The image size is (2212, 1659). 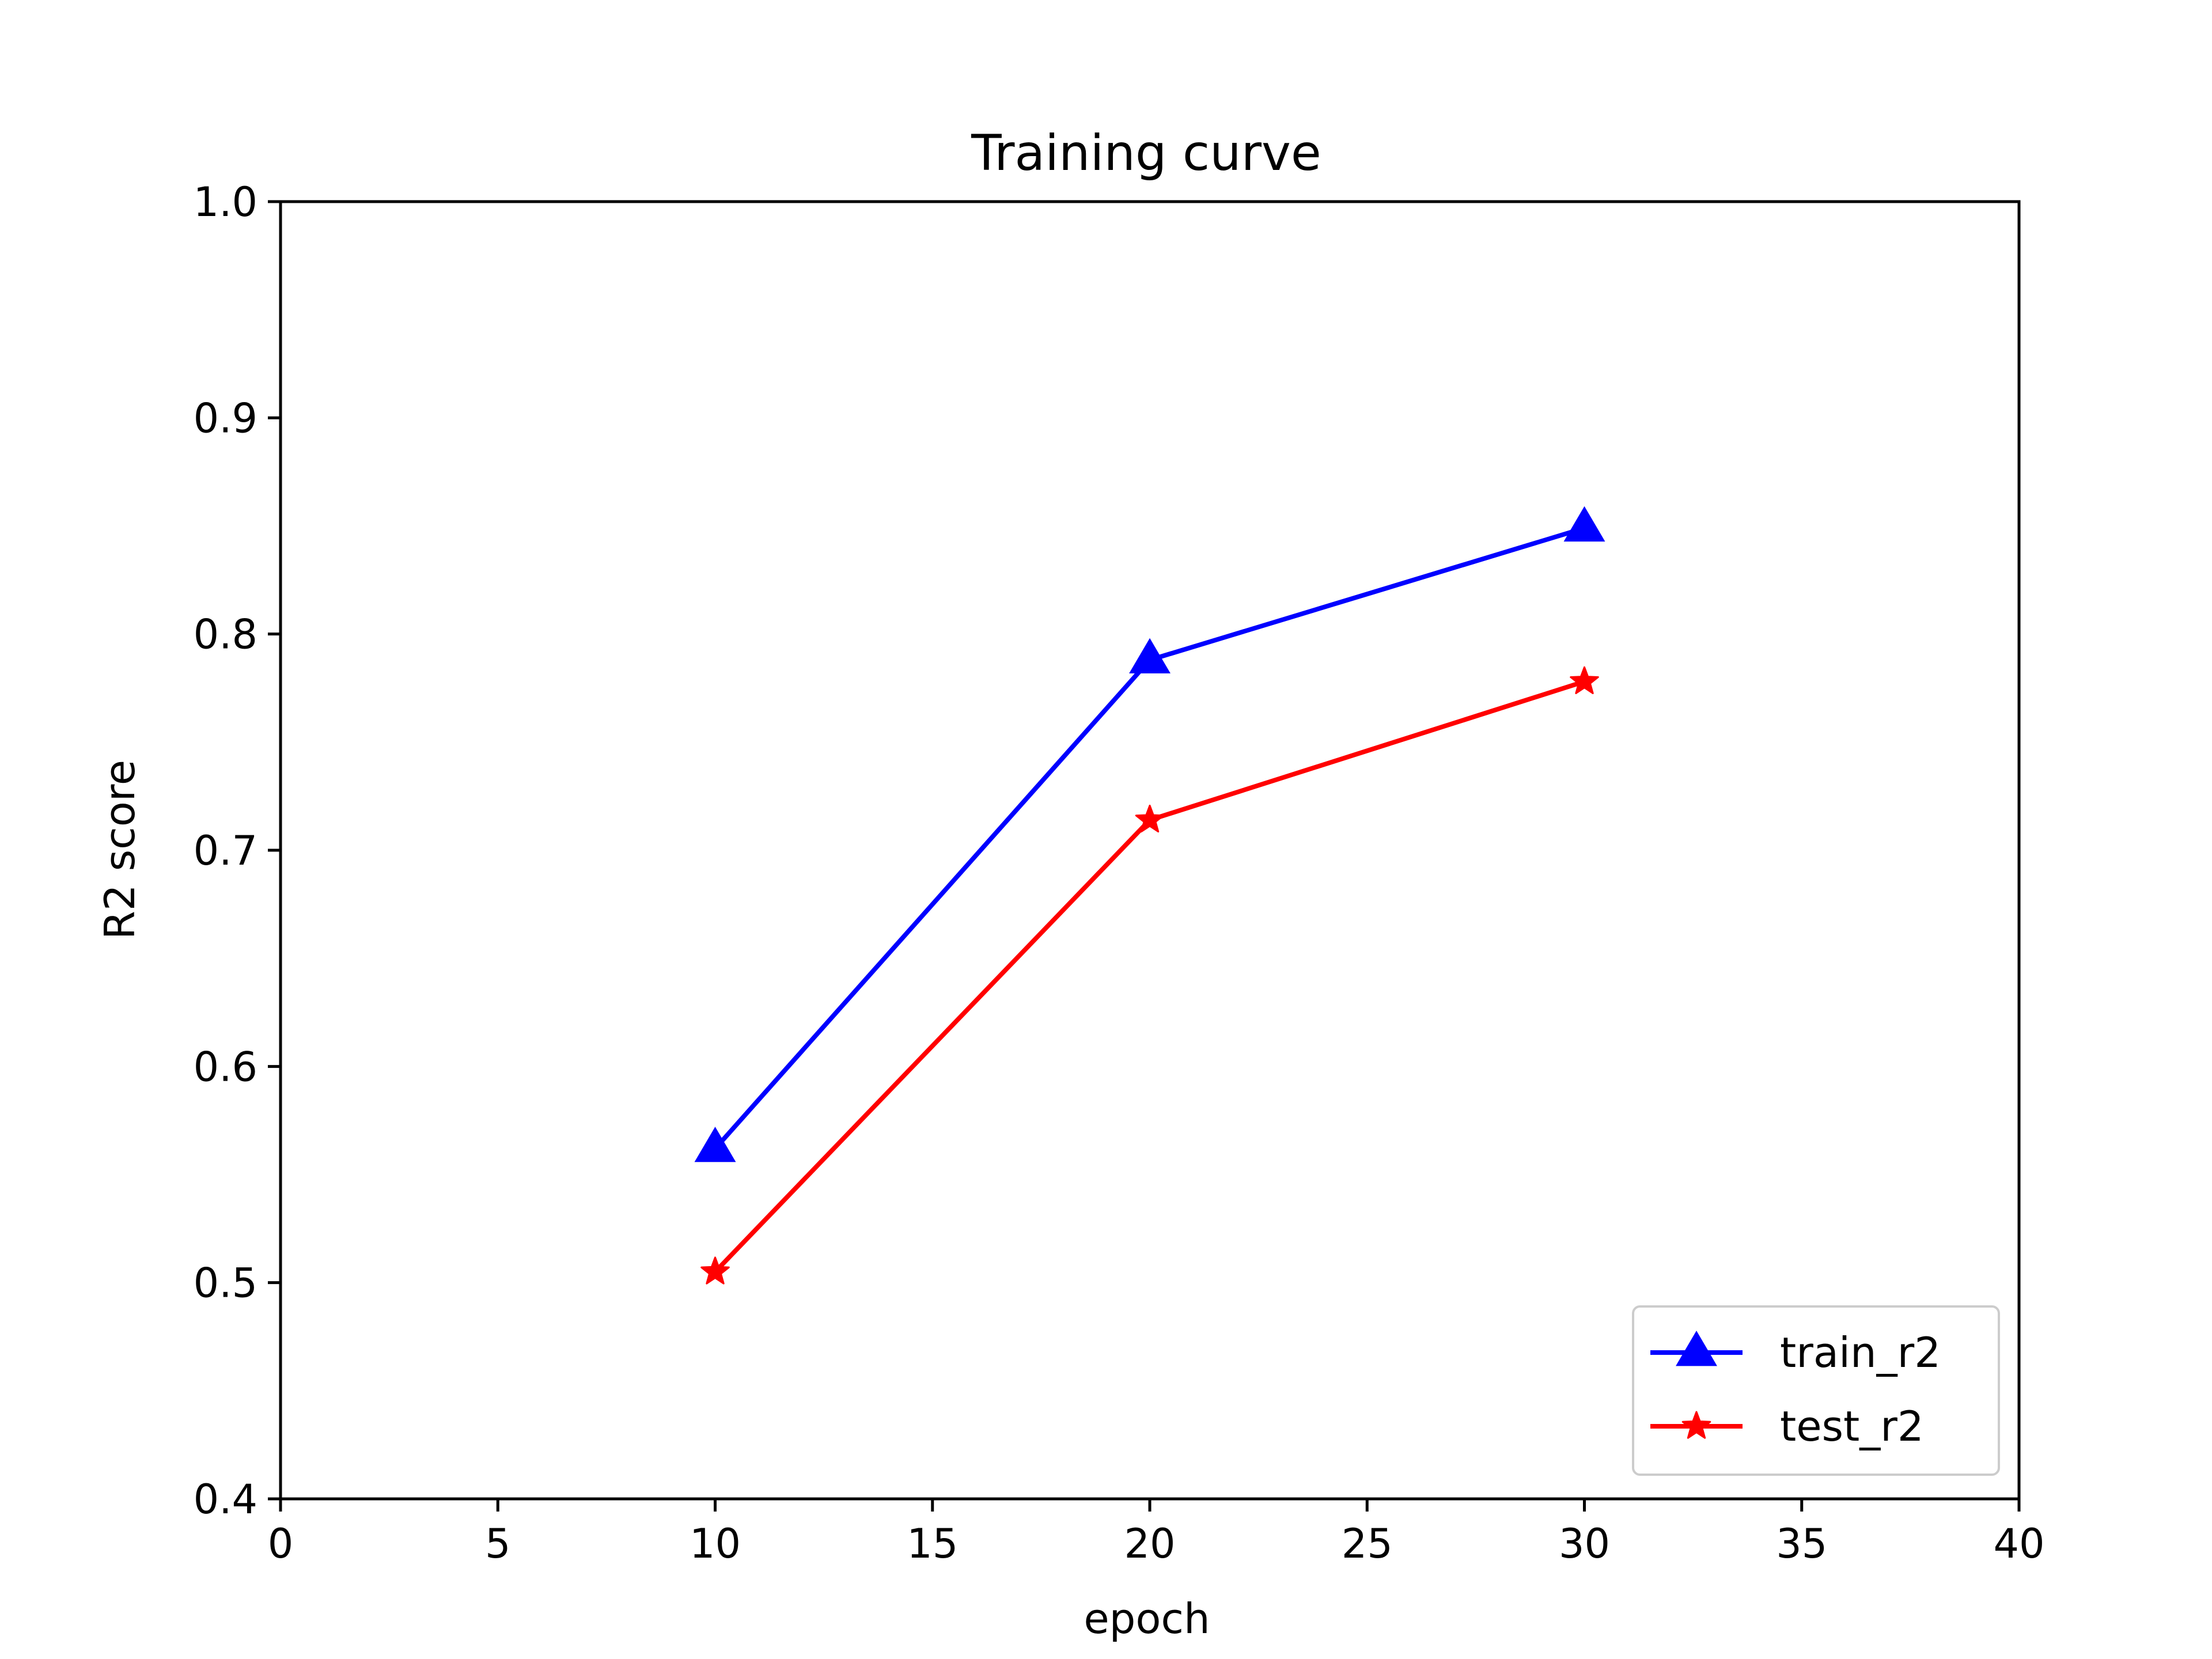 What do you see at coordinates (1852, 1426) in the screenshot?
I see `legend-label: test_r2` at bounding box center [1852, 1426].